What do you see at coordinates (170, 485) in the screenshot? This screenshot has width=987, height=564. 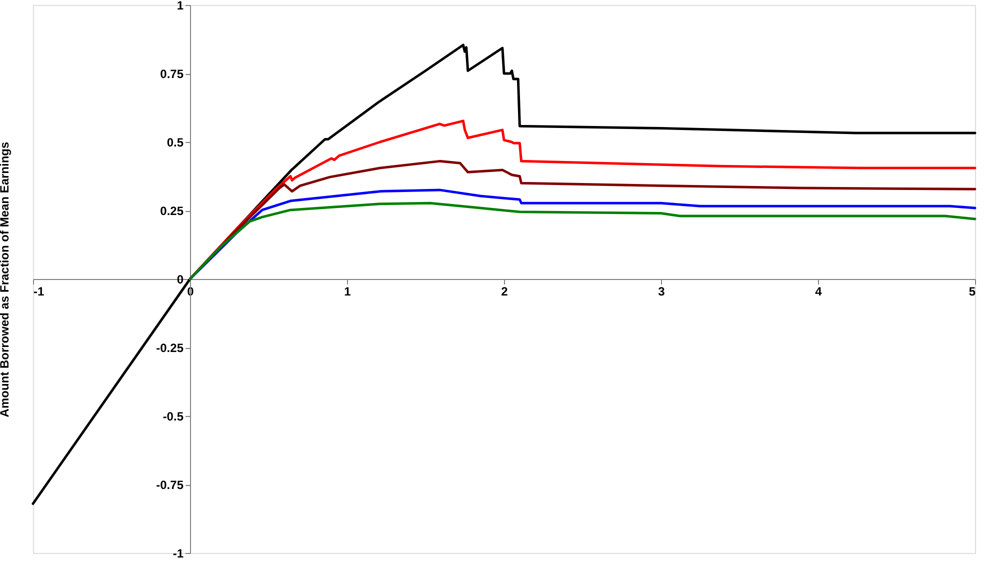 I see `y-tick-label: -0.75` at bounding box center [170, 485].